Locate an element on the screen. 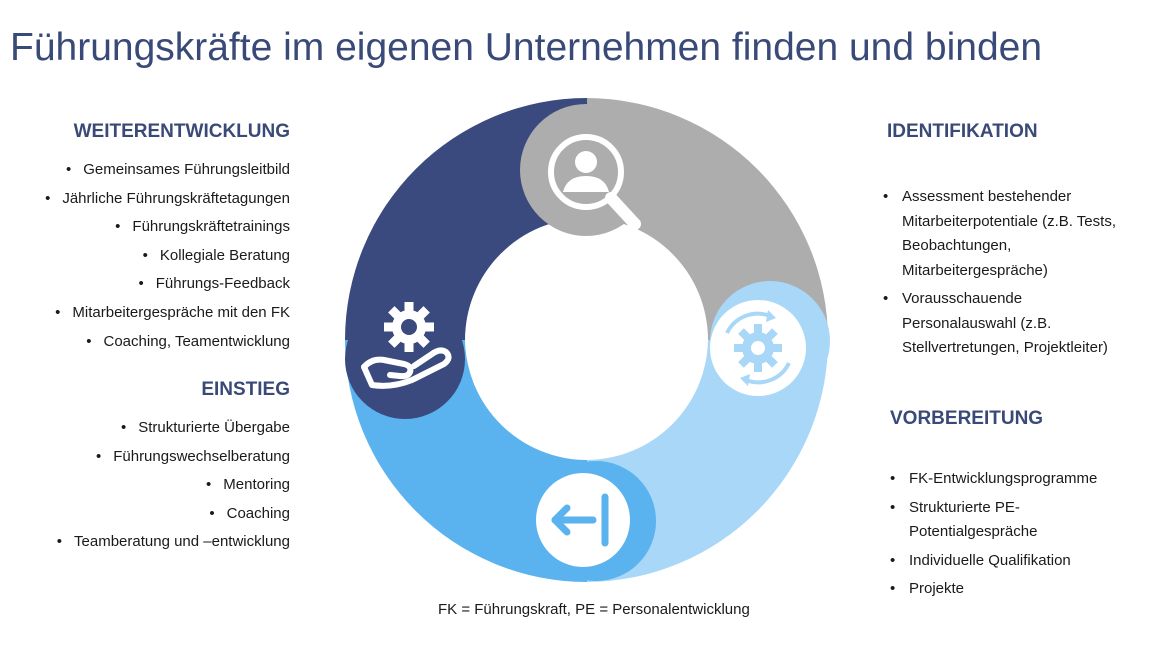 This screenshot has height=656, width=1157. list-item-line: Mitarbeiterpotentiale (z.B. Tests, is located at coordinates (1009, 221).